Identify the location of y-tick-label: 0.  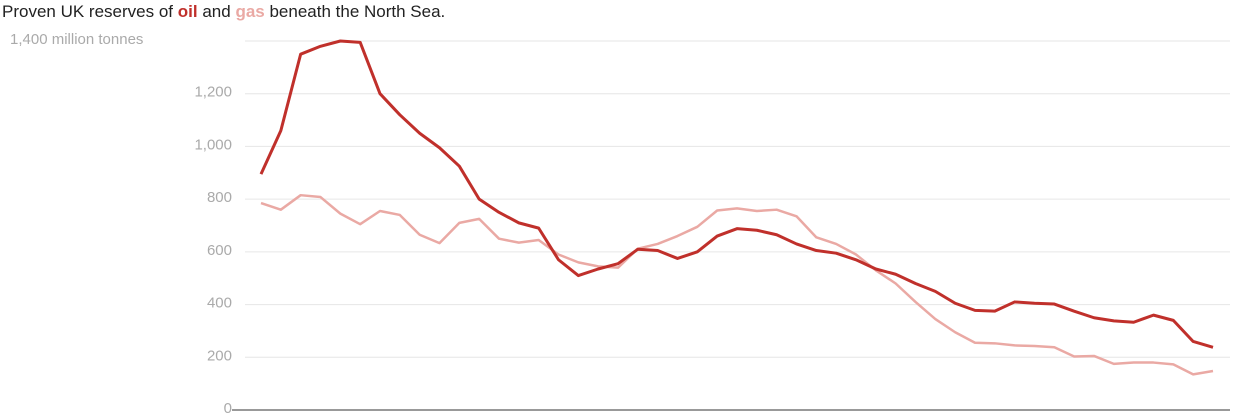
(228, 407).